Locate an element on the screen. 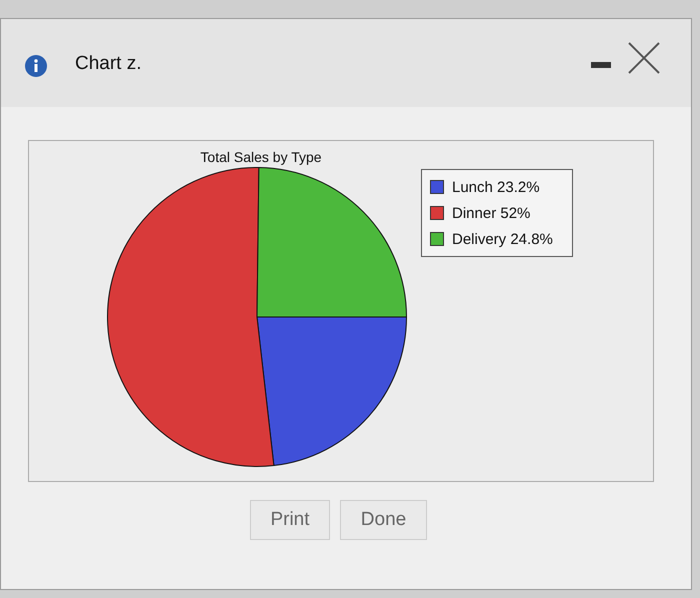  legend-label: Dinner 52% is located at coordinates (491, 213).